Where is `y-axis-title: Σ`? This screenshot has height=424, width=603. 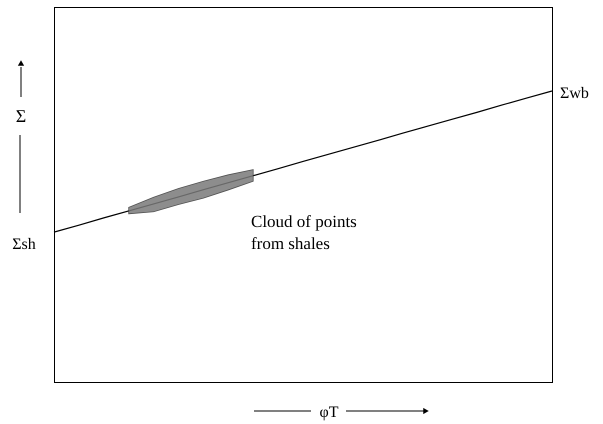
y-axis-title: Σ is located at coordinates (21, 116).